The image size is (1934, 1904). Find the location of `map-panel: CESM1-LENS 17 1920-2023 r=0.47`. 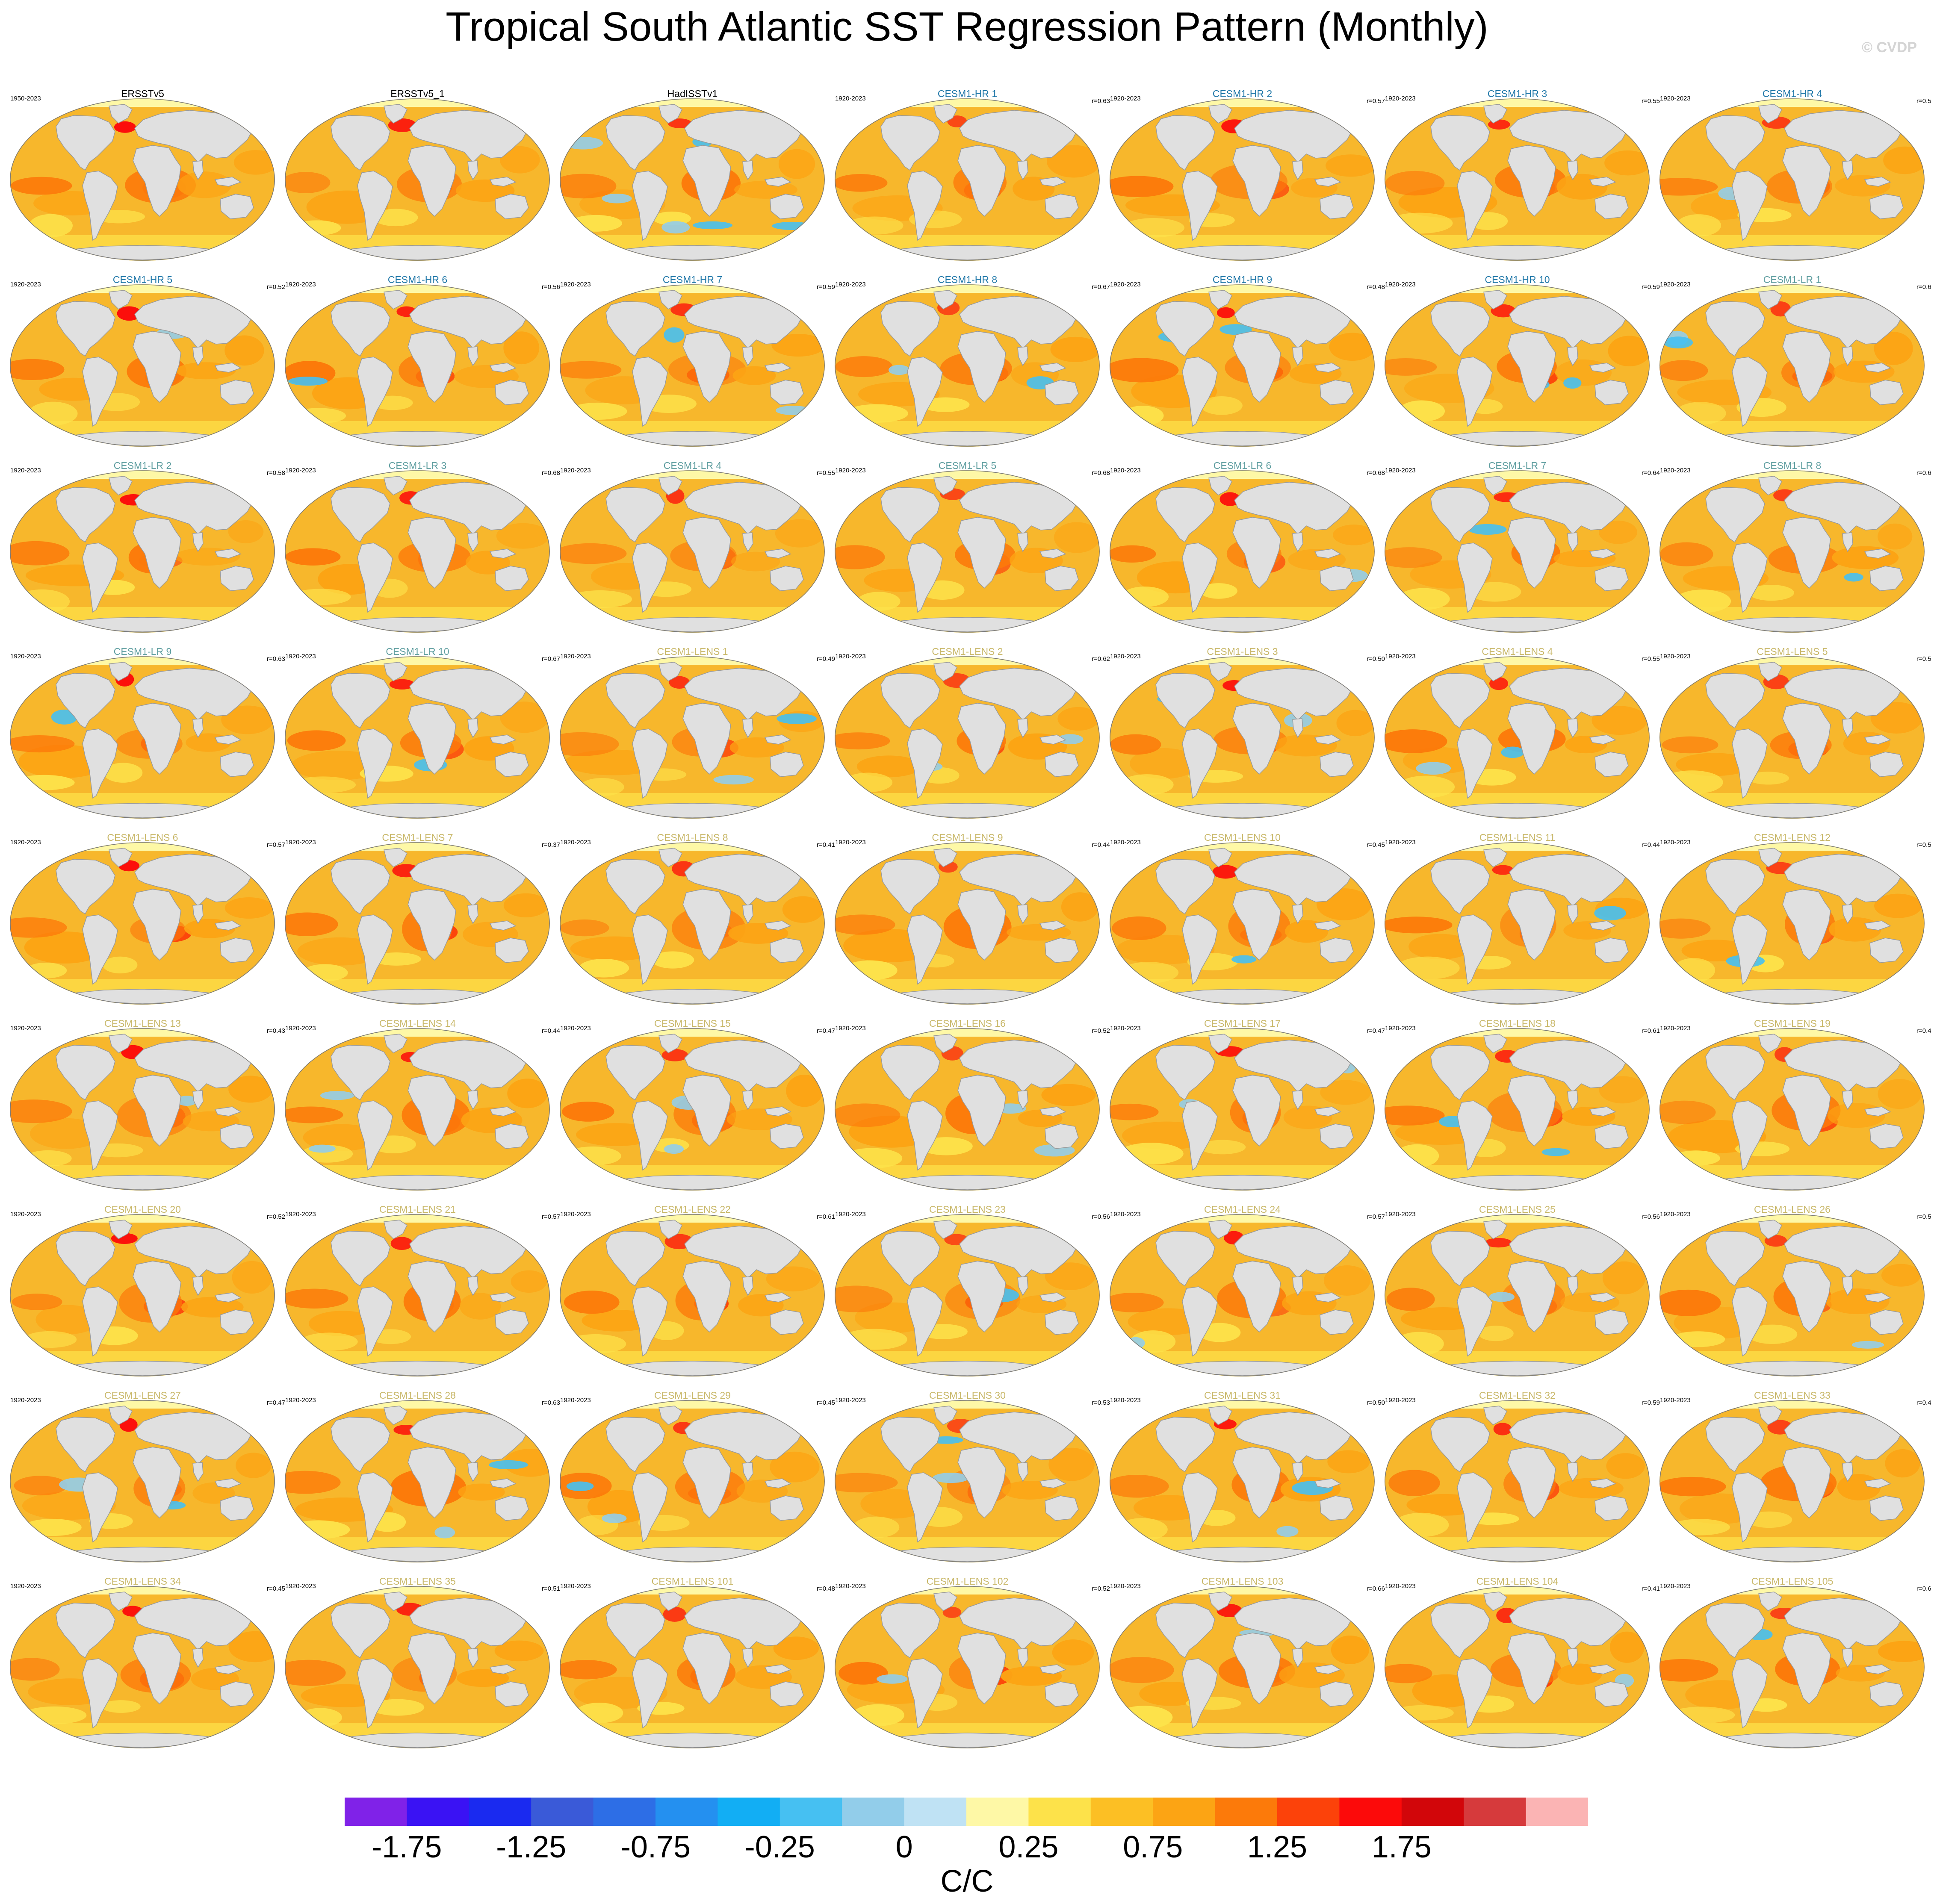

map-panel: CESM1-LENS 17 1920-2023 r=0.47 is located at coordinates (1245, 1111).